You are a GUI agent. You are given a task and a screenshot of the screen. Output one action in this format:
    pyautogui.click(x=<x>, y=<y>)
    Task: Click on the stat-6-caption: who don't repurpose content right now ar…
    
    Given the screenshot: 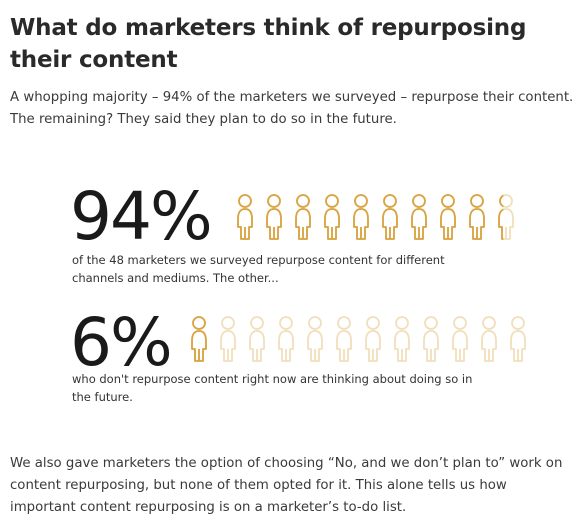 What is the action you would take?
    pyautogui.click(x=272, y=388)
    